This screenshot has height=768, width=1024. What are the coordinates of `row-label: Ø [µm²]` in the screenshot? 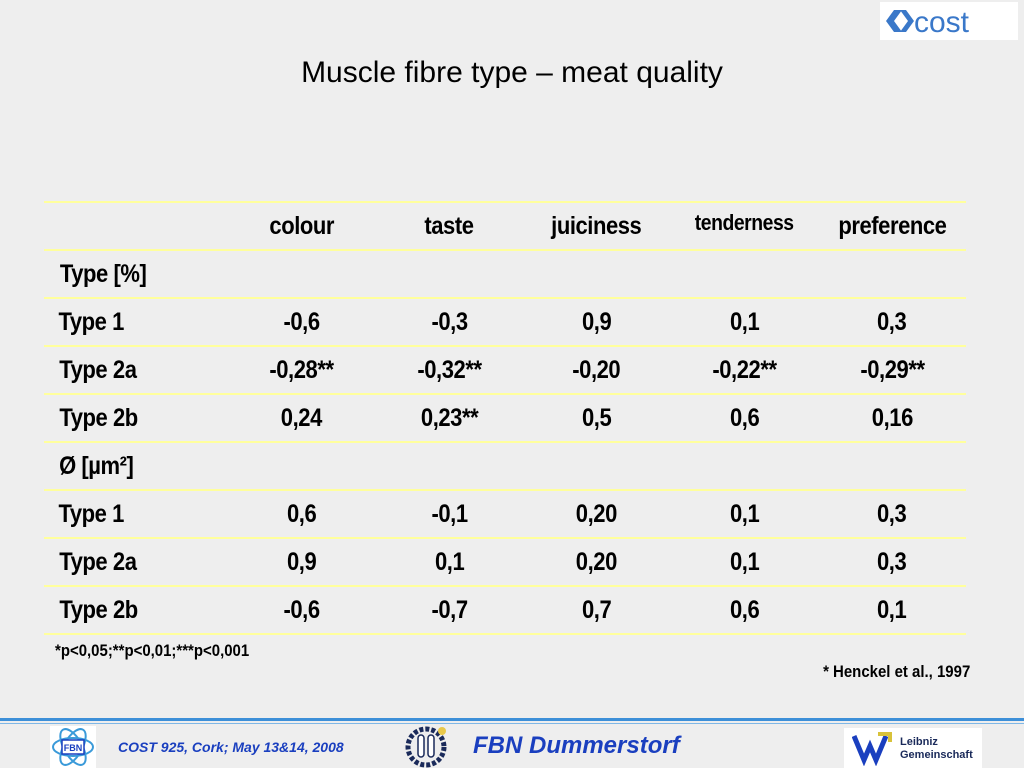 It's located at (136, 466).